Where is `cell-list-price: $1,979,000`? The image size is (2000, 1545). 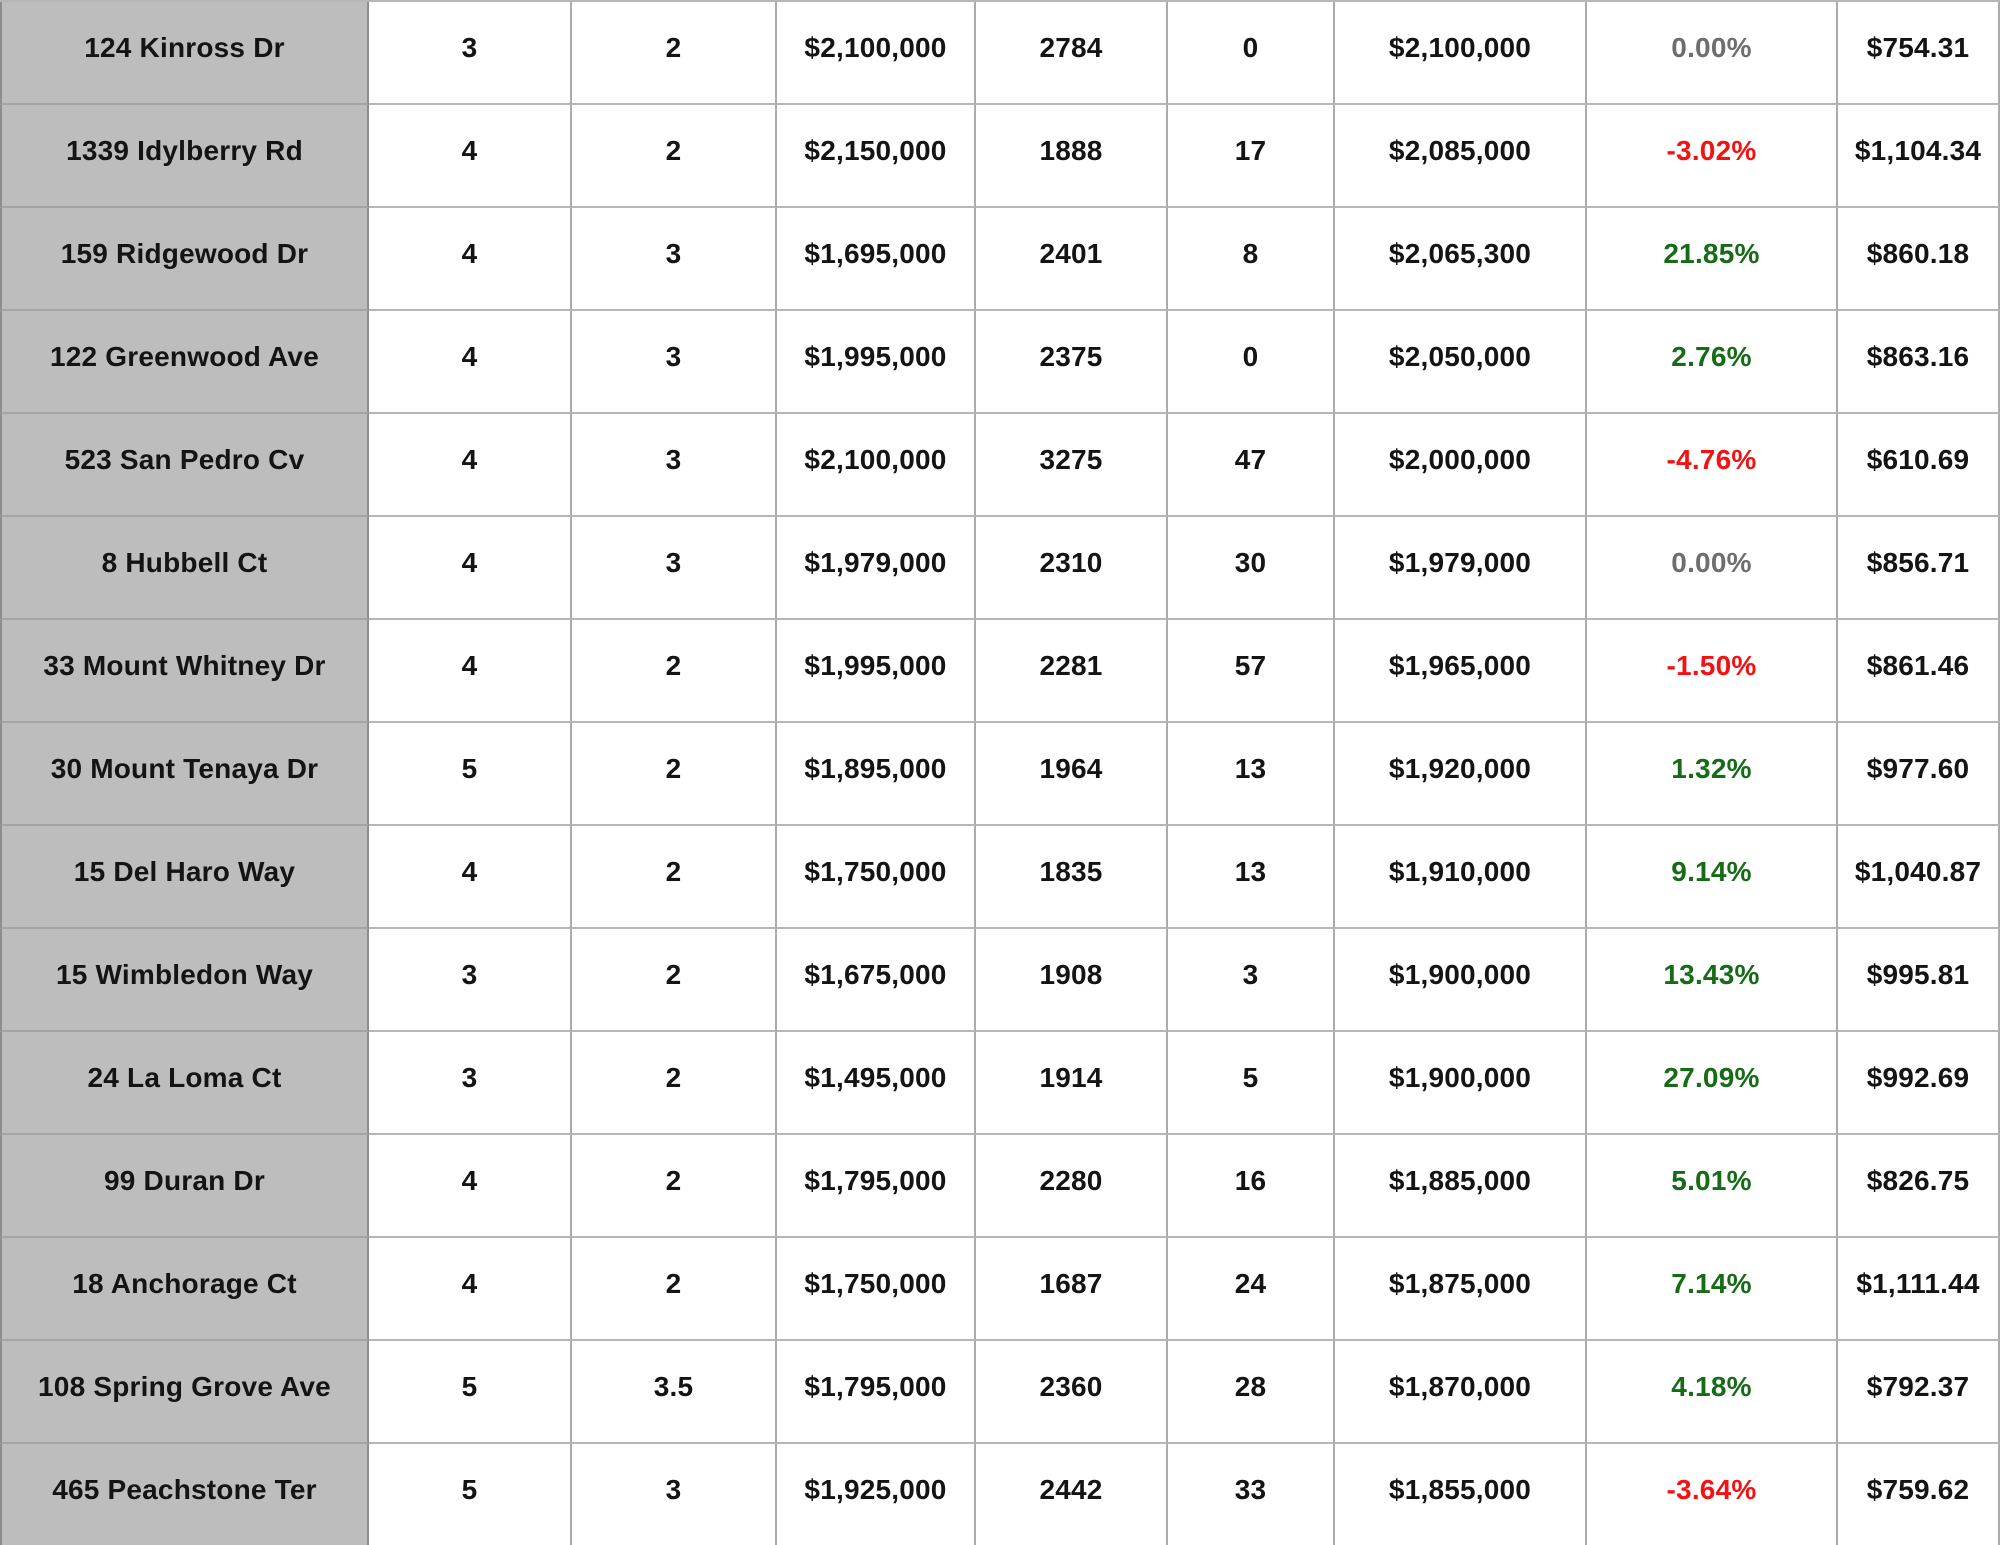 cell-list-price: $1,979,000 is located at coordinates (876, 568).